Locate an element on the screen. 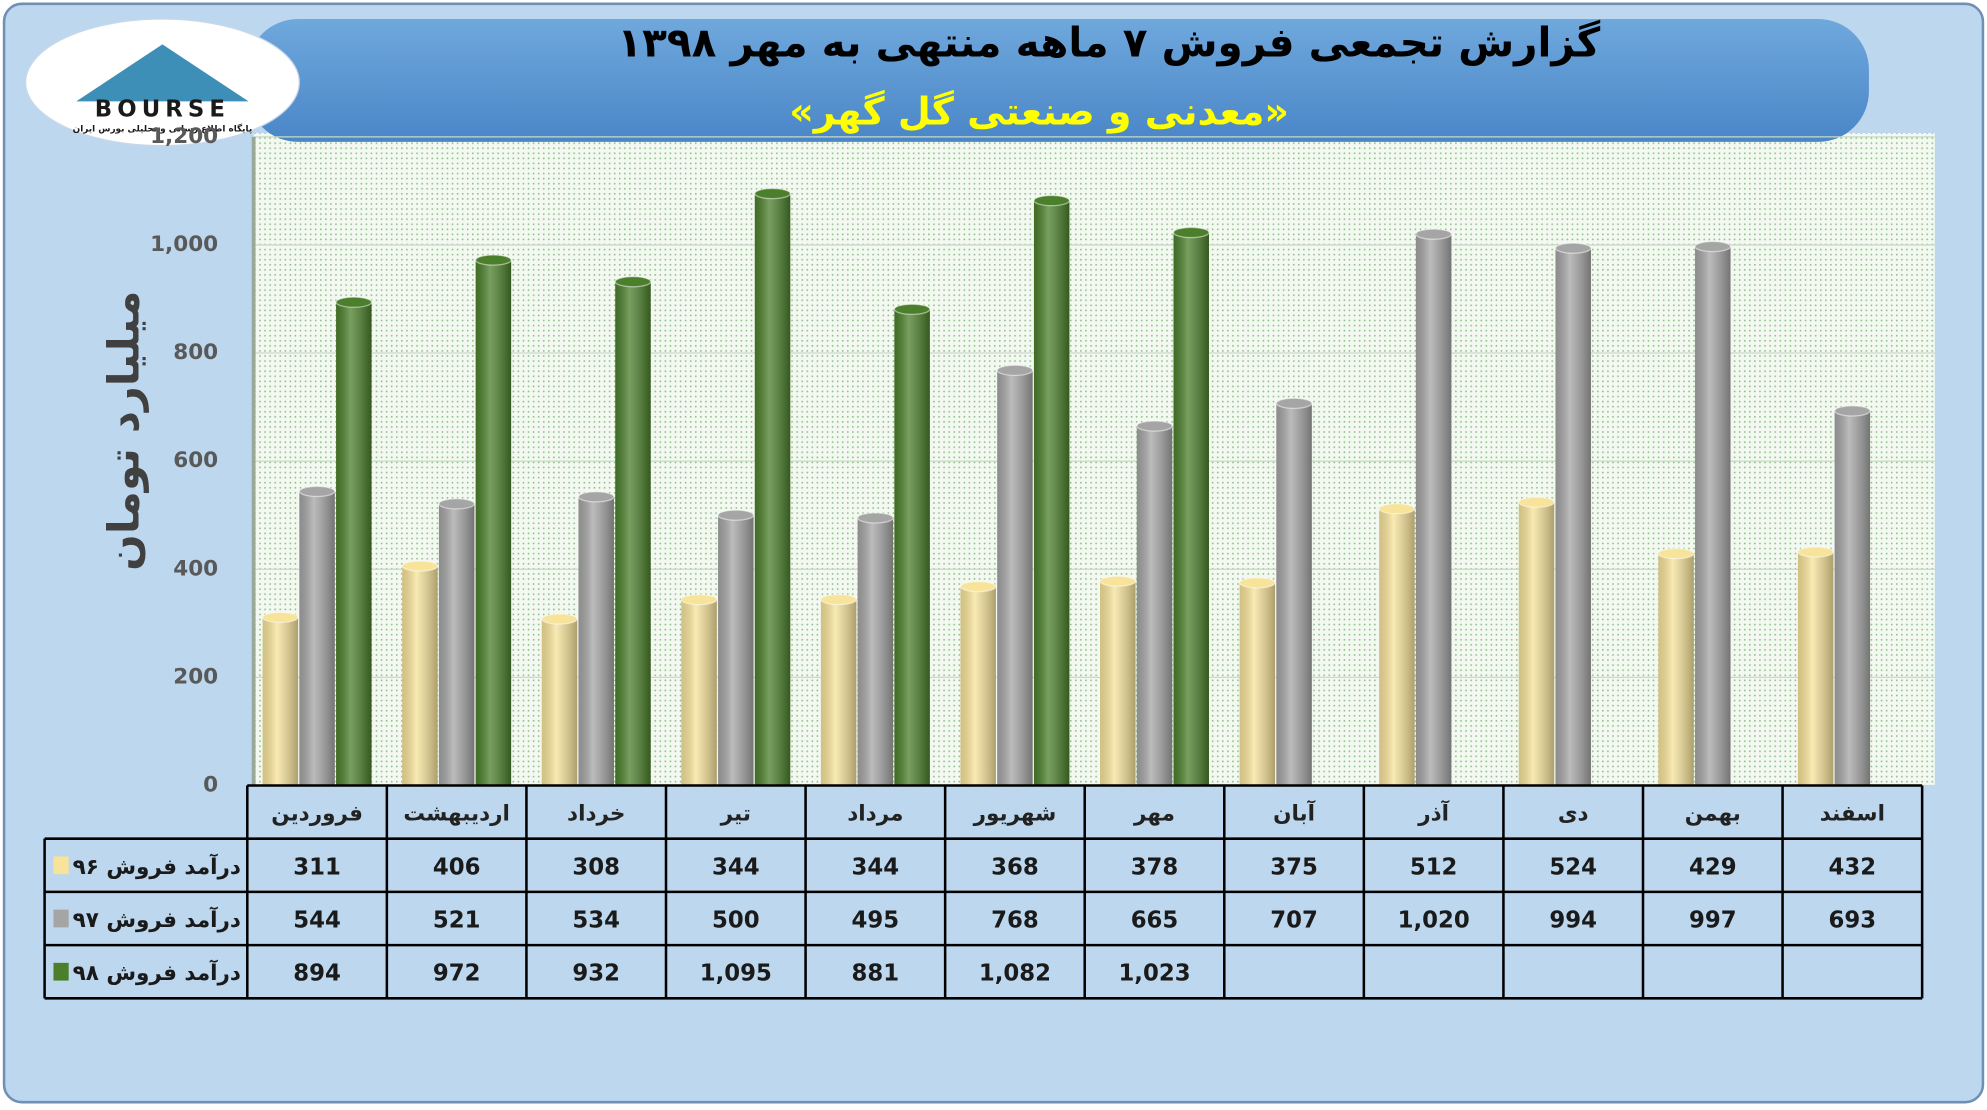  y-tick-label: 0 is located at coordinates (210, 784).